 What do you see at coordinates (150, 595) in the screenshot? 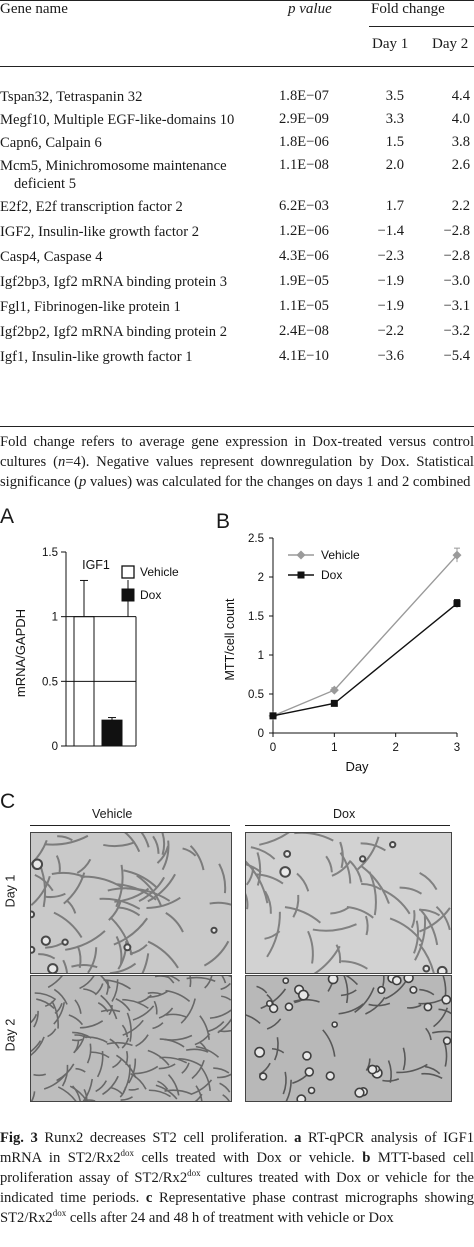
I see `legend-label-dox: Dox` at bounding box center [150, 595].